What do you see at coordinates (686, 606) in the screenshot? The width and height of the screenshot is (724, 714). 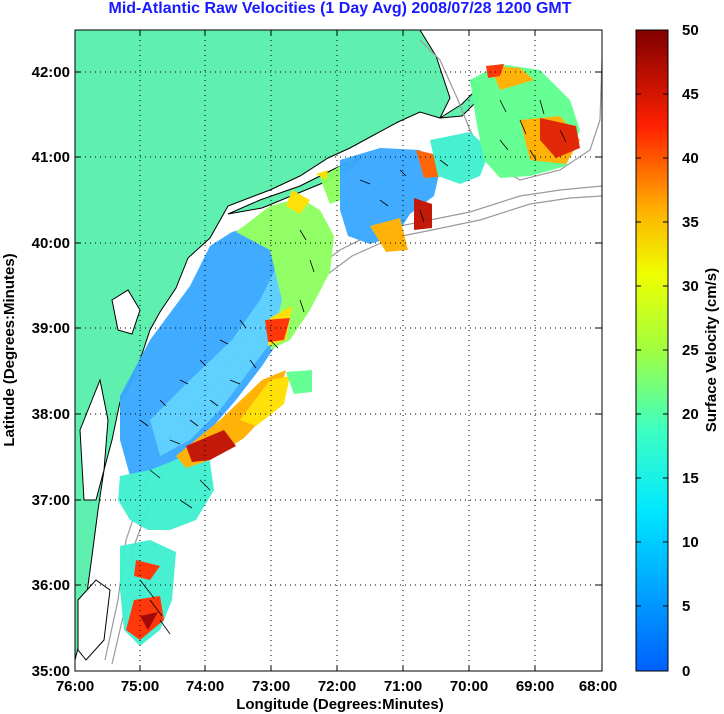 I see `colorbar-tick-label: 5` at bounding box center [686, 606].